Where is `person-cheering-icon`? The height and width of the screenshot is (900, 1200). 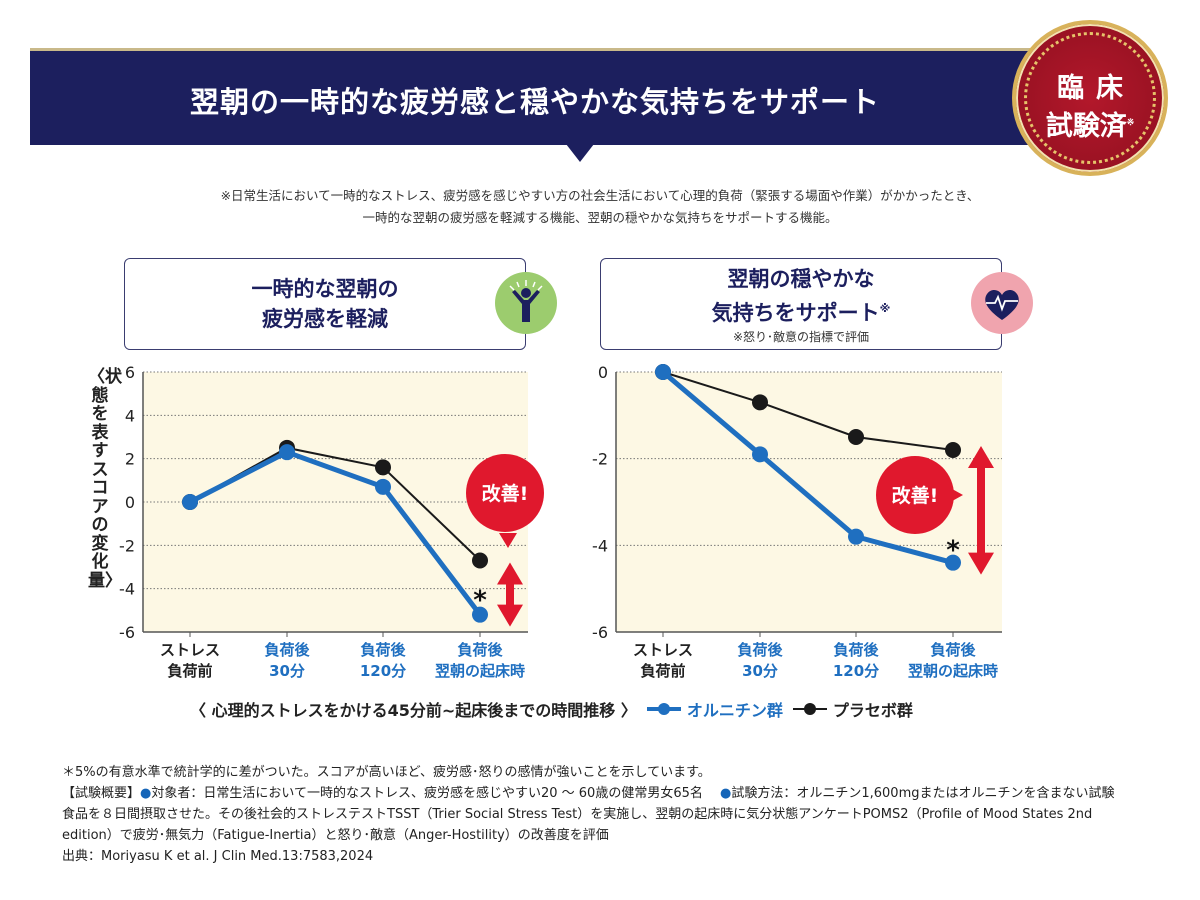
person-cheering-icon is located at coordinates (526, 303).